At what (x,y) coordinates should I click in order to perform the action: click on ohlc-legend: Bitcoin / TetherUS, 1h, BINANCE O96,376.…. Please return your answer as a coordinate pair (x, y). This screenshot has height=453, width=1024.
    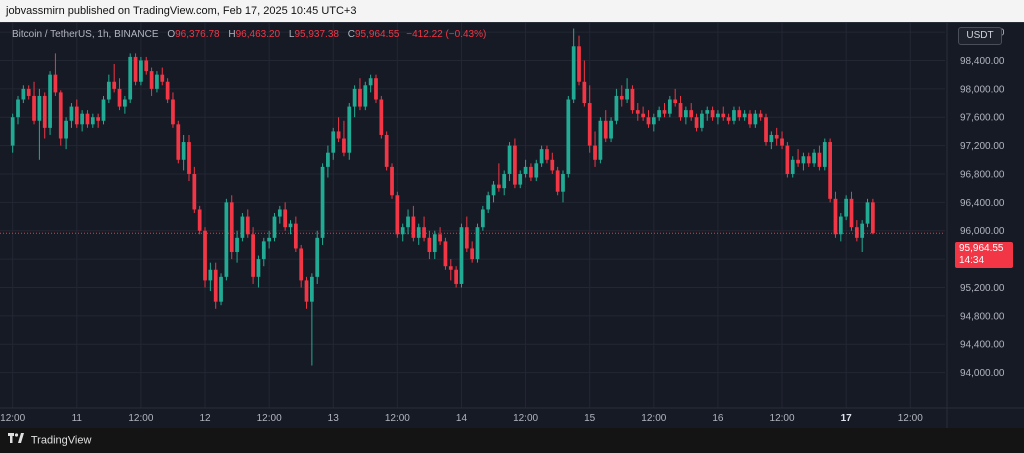
    Looking at the image, I should click on (249, 34).